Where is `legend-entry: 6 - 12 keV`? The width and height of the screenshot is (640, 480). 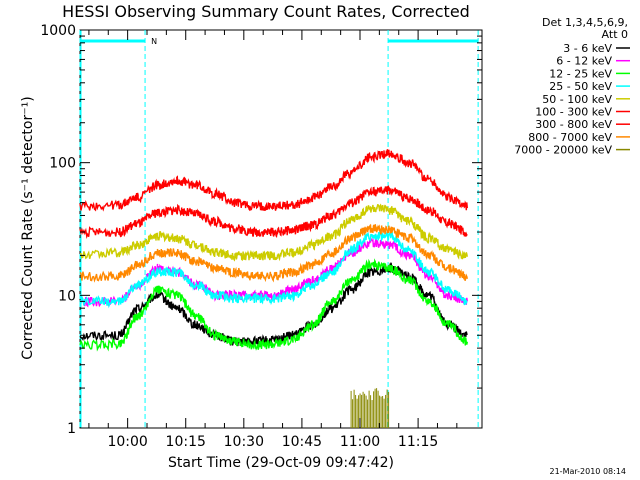 legend-entry: 6 - 12 keV is located at coordinates (584, 61).